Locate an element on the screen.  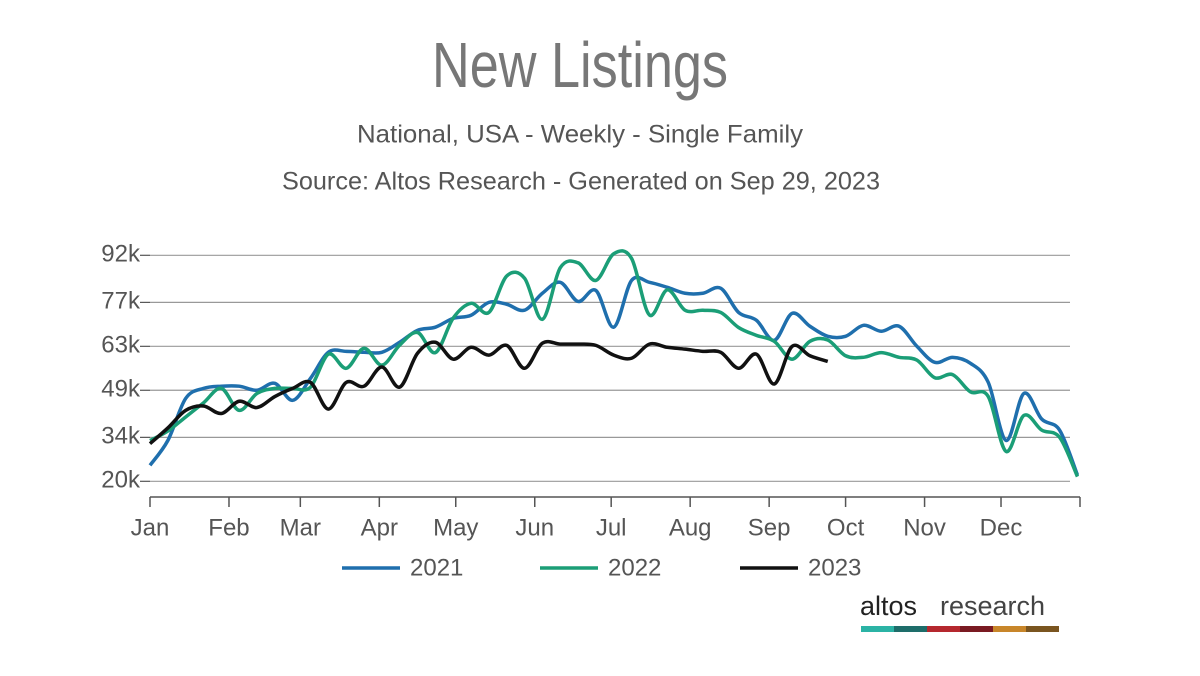
x-tick-label: Apr is located at coordinates (379, 527).